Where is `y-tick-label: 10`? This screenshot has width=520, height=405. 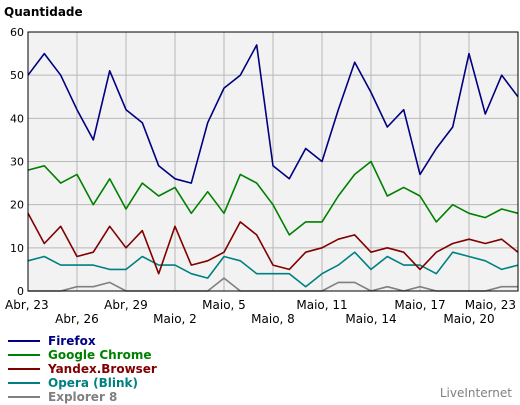 y-tick-label: 10 is located at coordinates (17, 248).